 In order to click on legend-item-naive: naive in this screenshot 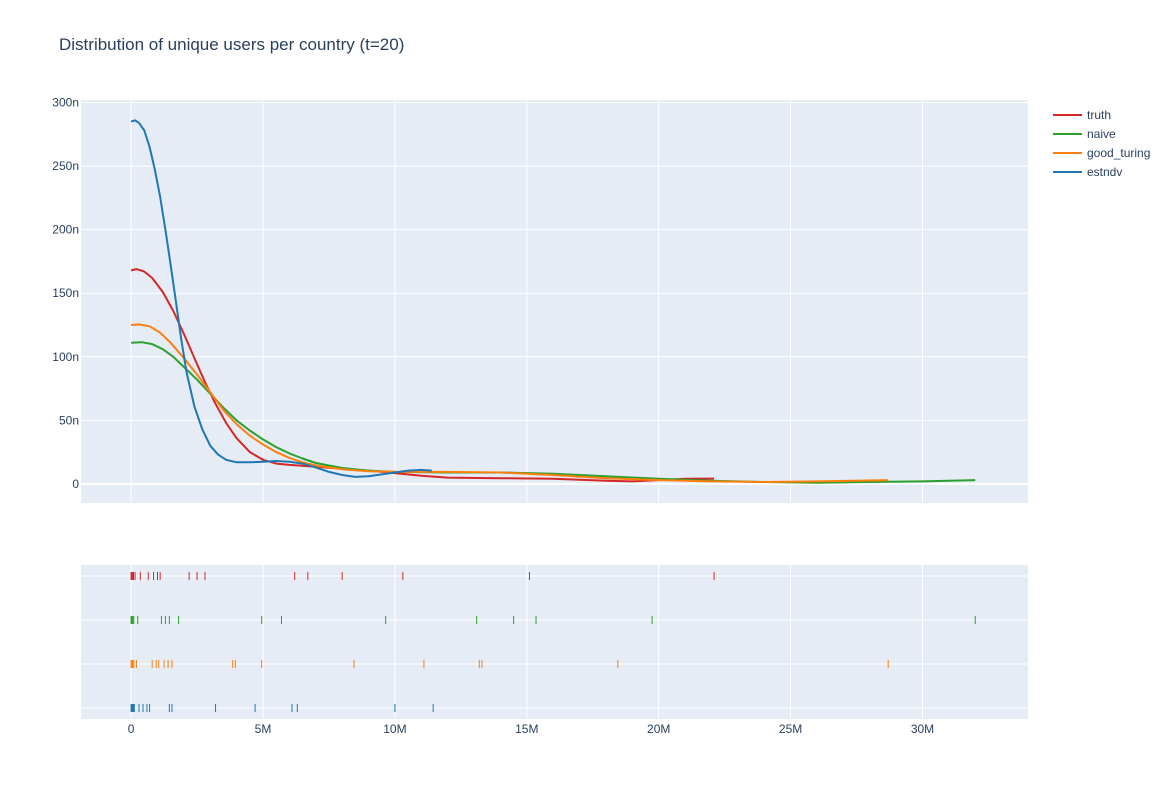, I will do `click(1084, 134)`.